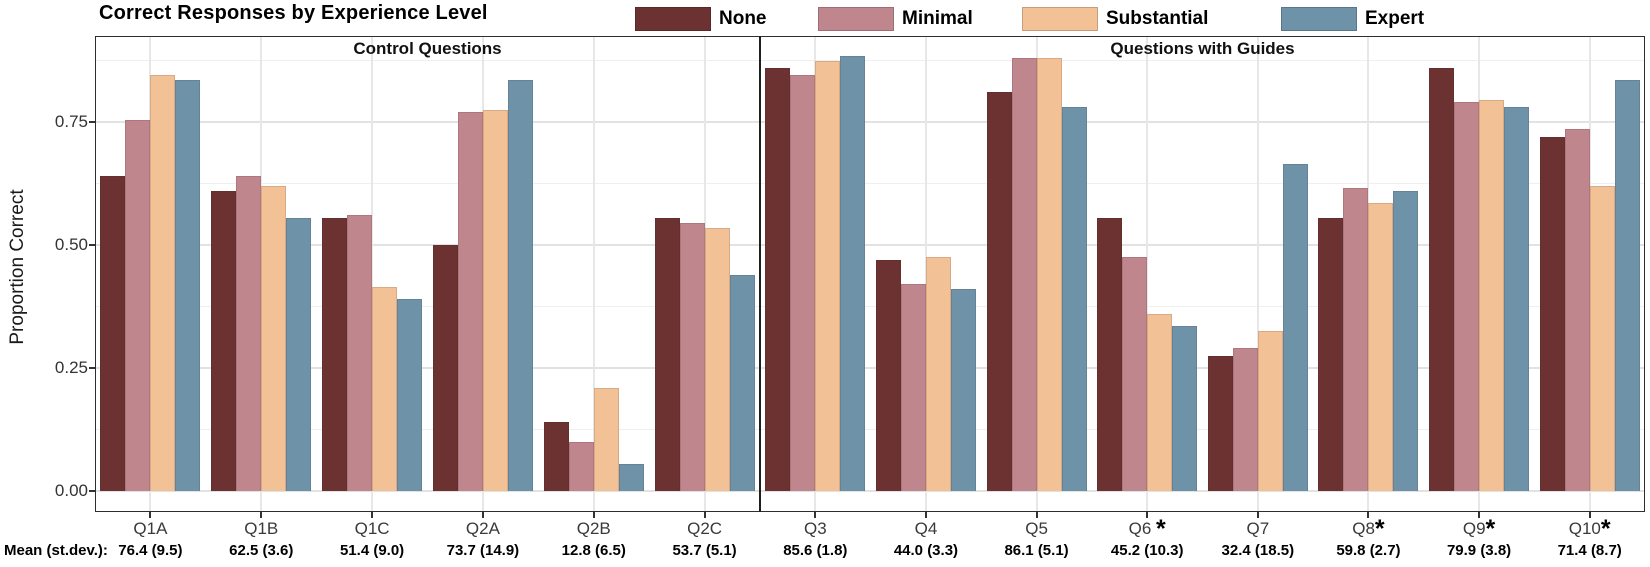 The width and height of the screenshot is (1650, 567). I want to click on bar-q5-expert, so click(1074, 299).